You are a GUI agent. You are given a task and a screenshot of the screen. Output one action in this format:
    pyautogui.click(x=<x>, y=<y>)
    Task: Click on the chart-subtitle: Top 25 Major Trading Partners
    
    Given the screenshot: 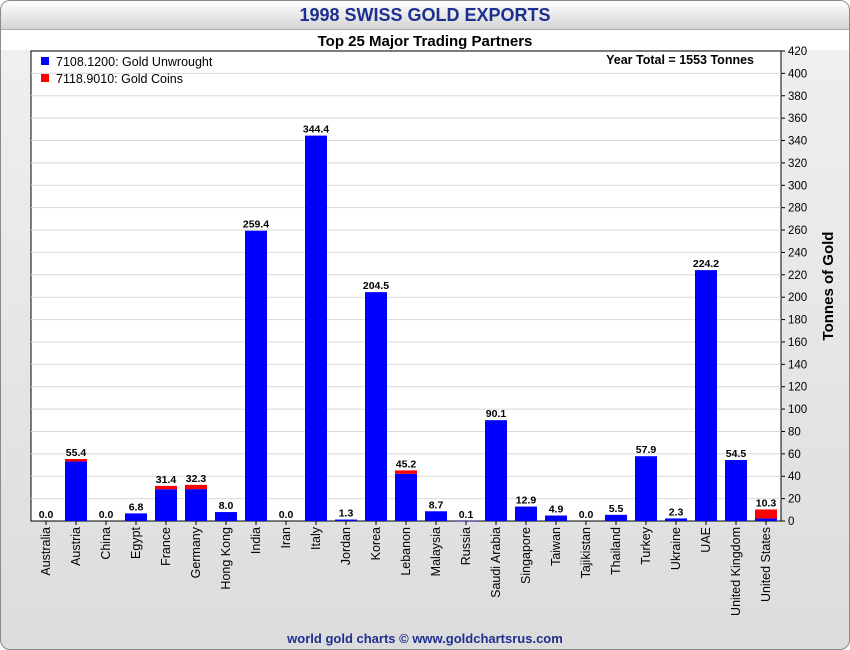 What is the action you would take?
    pyautogui.click(x=425, y=41)
    